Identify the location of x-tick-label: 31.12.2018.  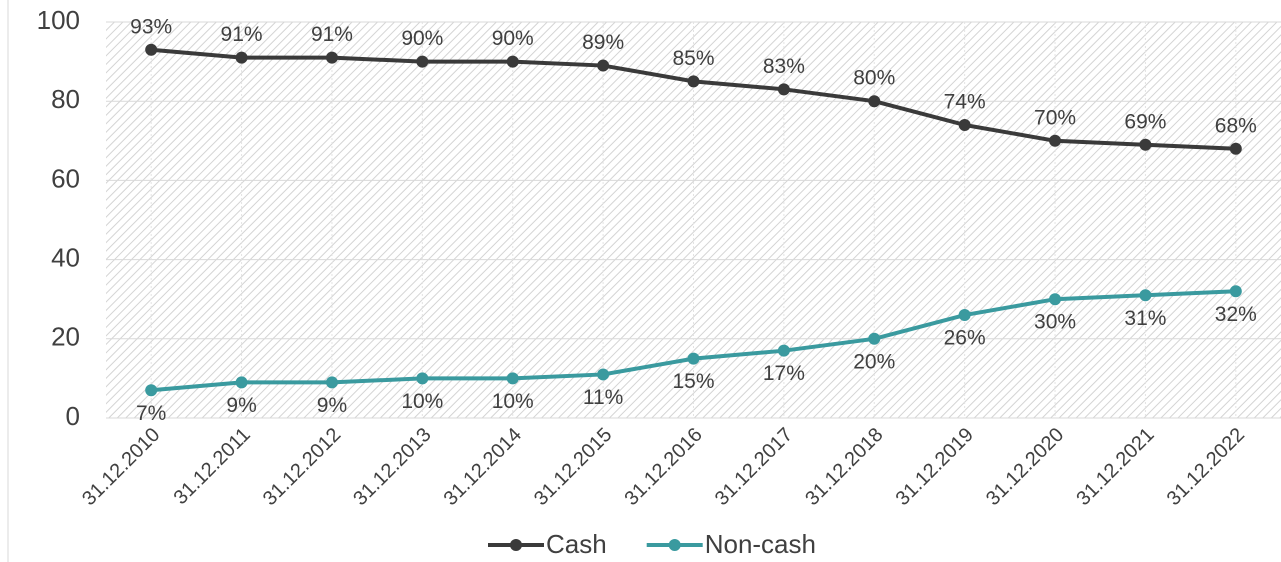
(844, 467).